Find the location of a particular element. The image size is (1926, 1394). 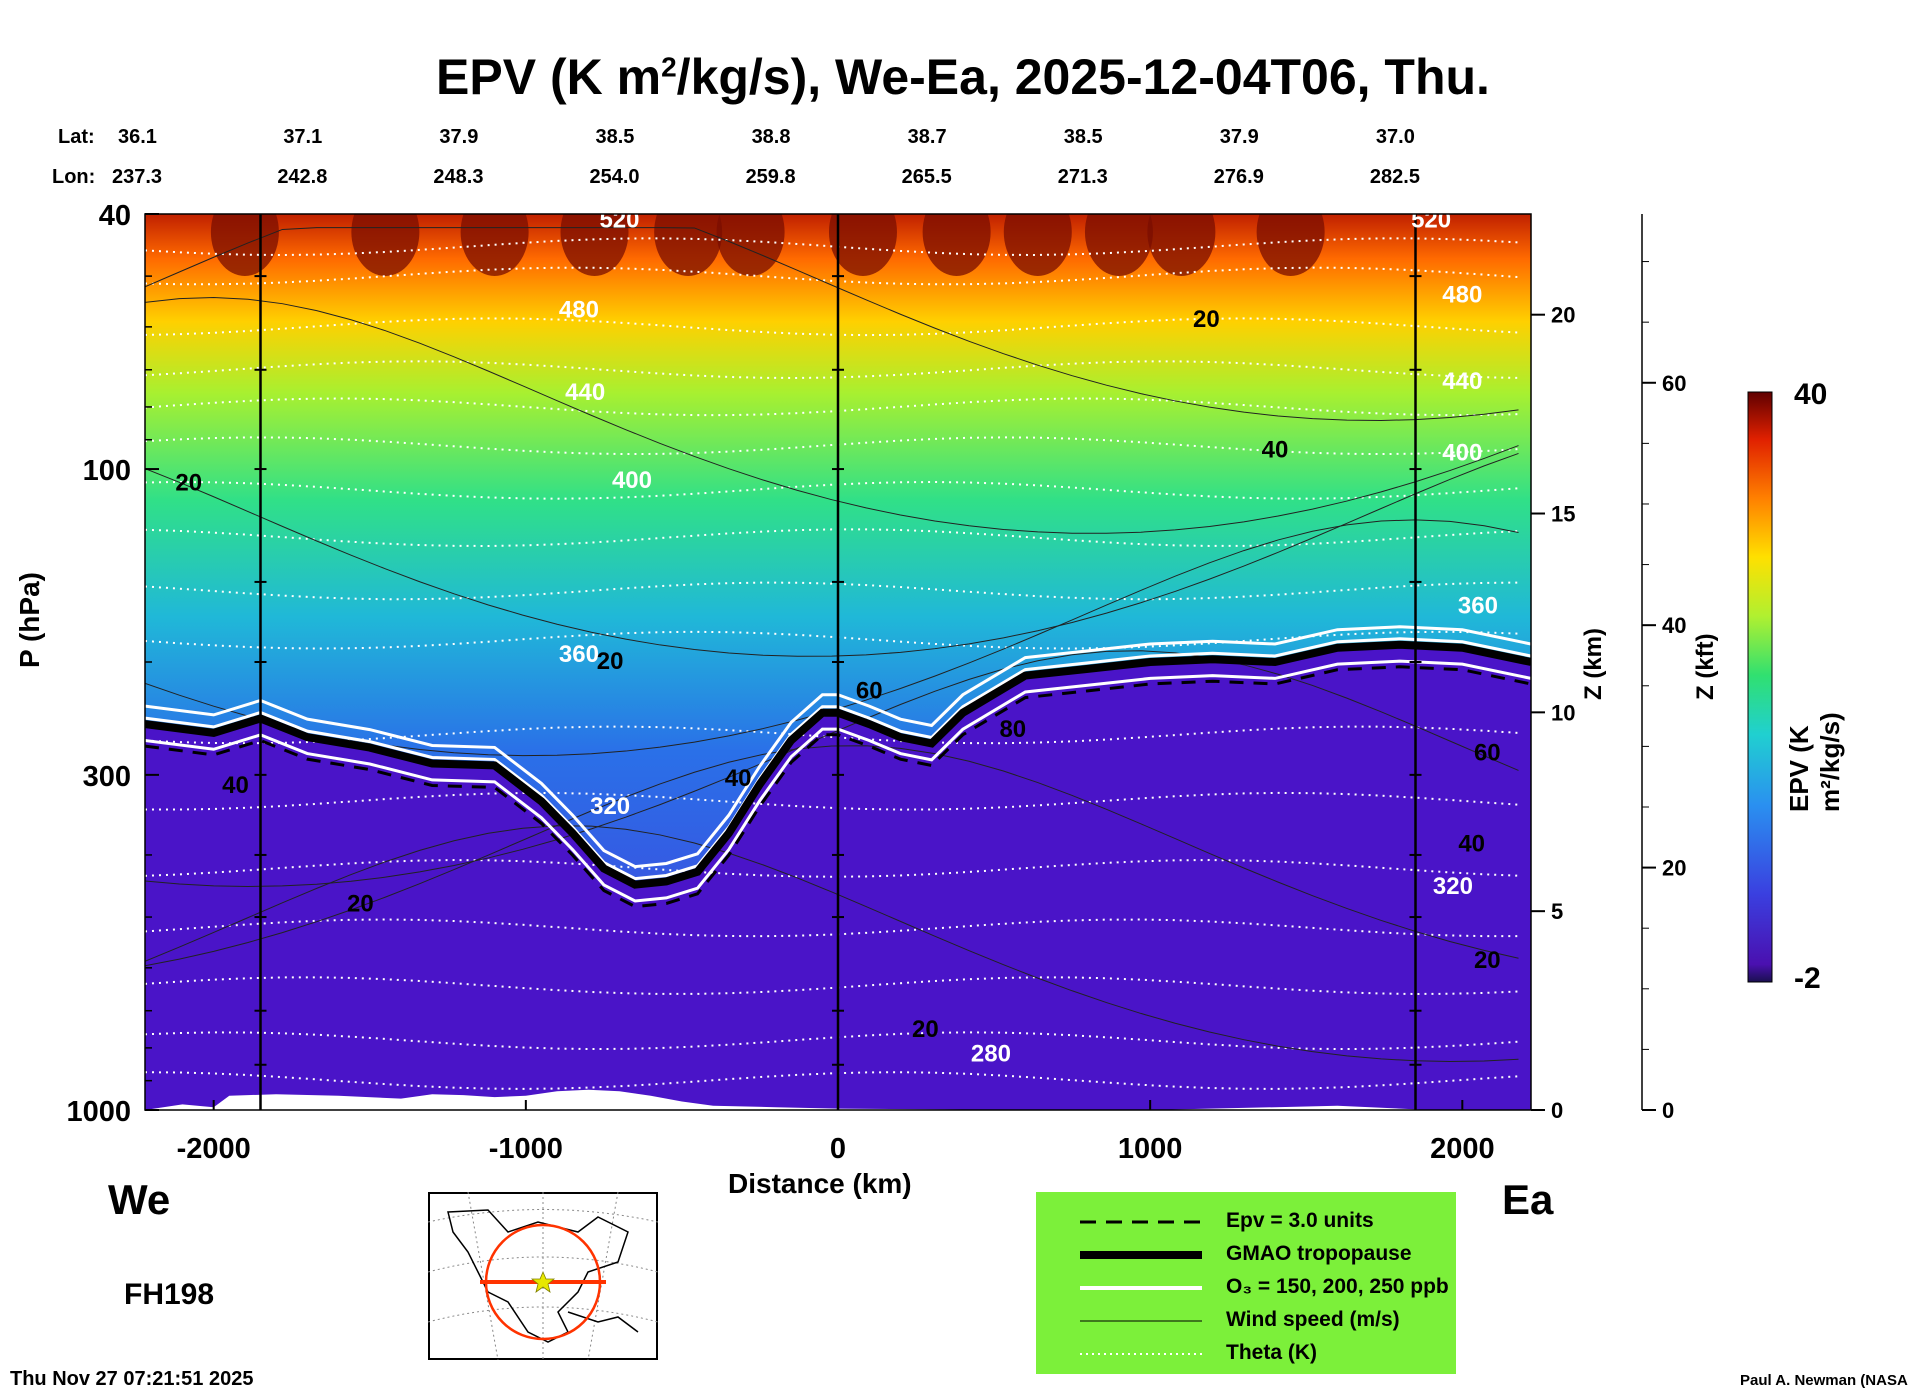

wind-label-2: 20 is located at coordinates (1206, 319).